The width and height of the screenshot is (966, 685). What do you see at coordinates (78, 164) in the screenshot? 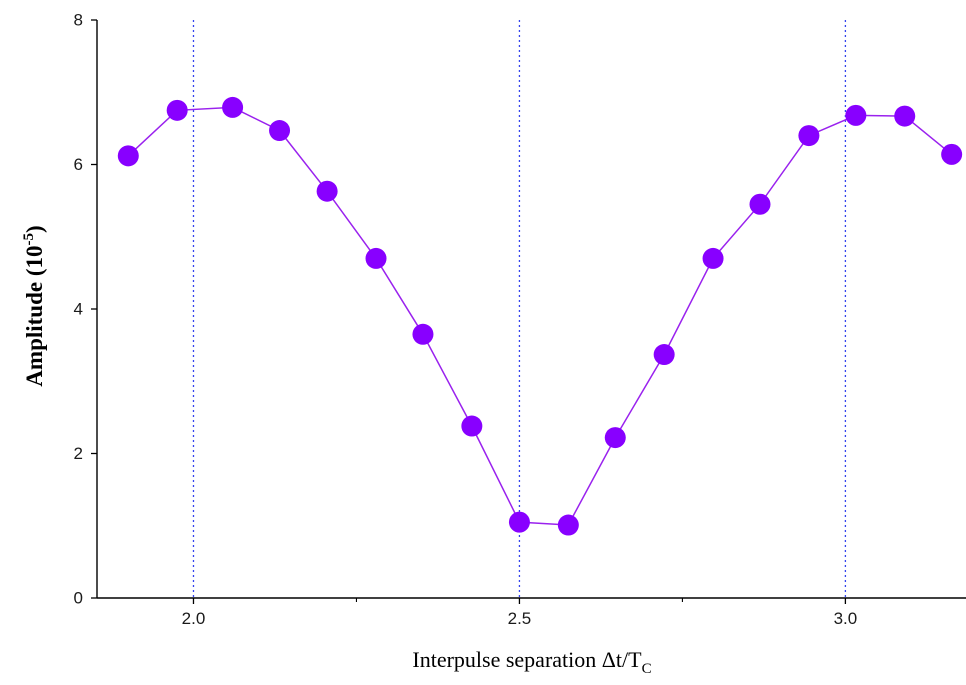
I see `y-tick-label: 6` at bounding box center [78, 164].